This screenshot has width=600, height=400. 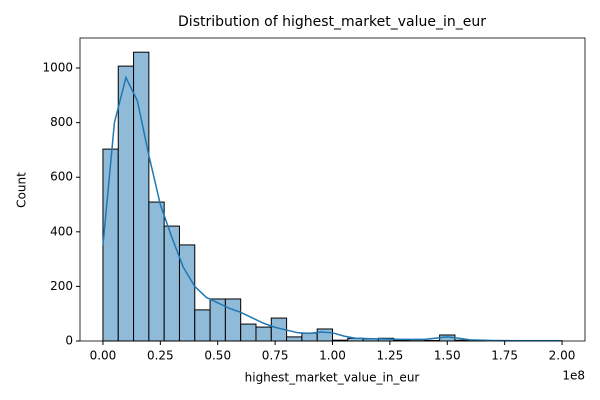 What do you see at coordinates (61, 231) in the screenshot?
I see `y-tick-label: 400` at bounding box center [61, 231].